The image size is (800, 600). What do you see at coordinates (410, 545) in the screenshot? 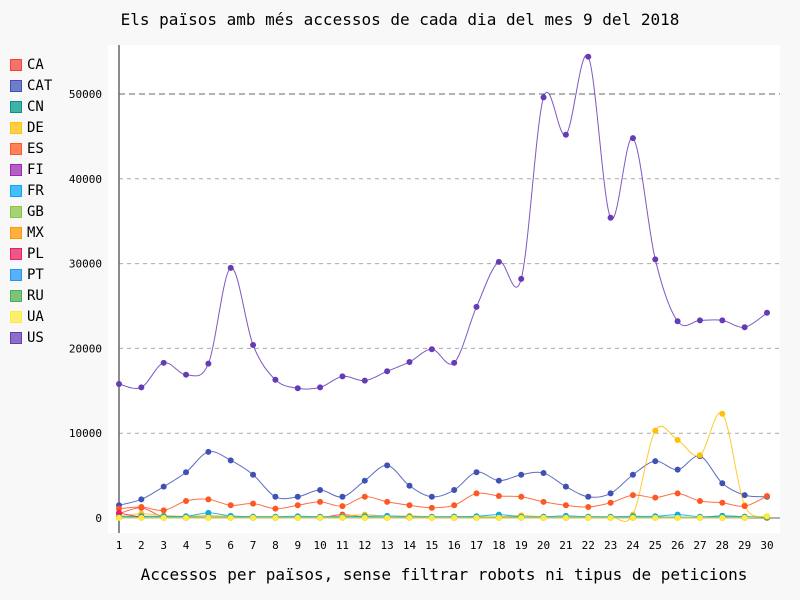
I see `x-tick-label: 14` at bounding box center [410, 545].